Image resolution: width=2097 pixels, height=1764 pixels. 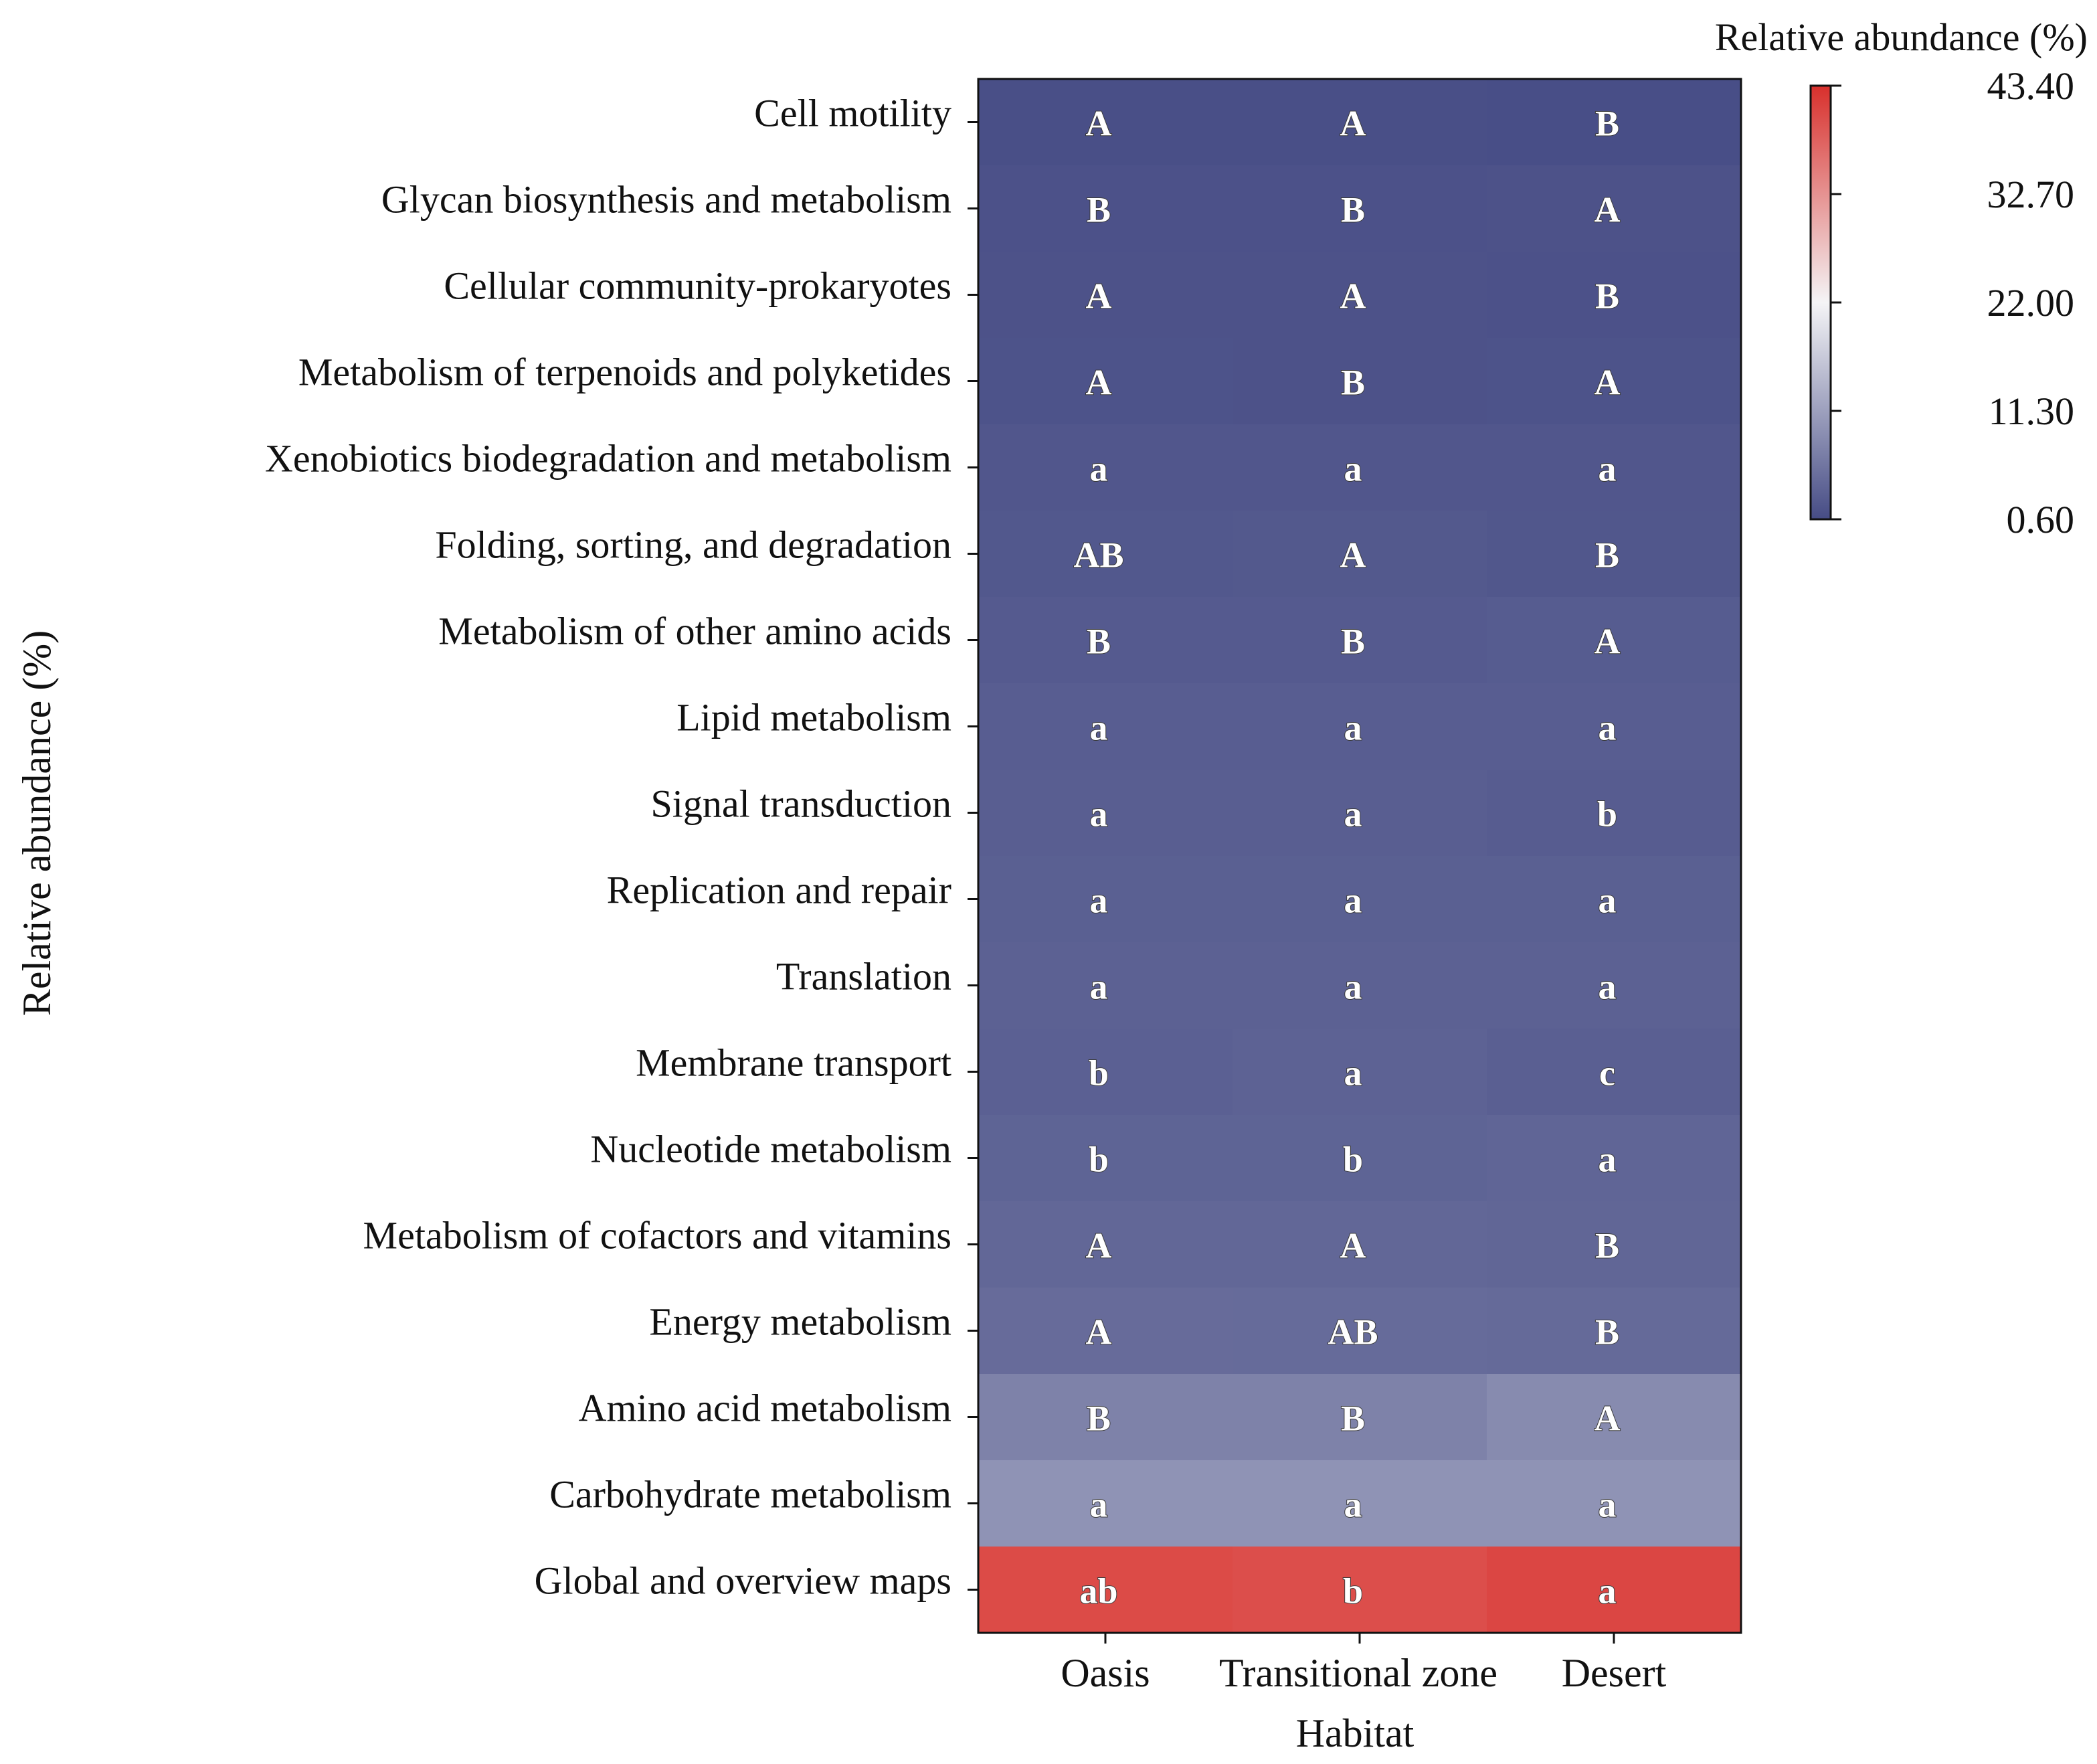 What do you see at coordinates (863, 977) in the screenshot?
I see `row-label: Translation` at bounding box center [863, 977].